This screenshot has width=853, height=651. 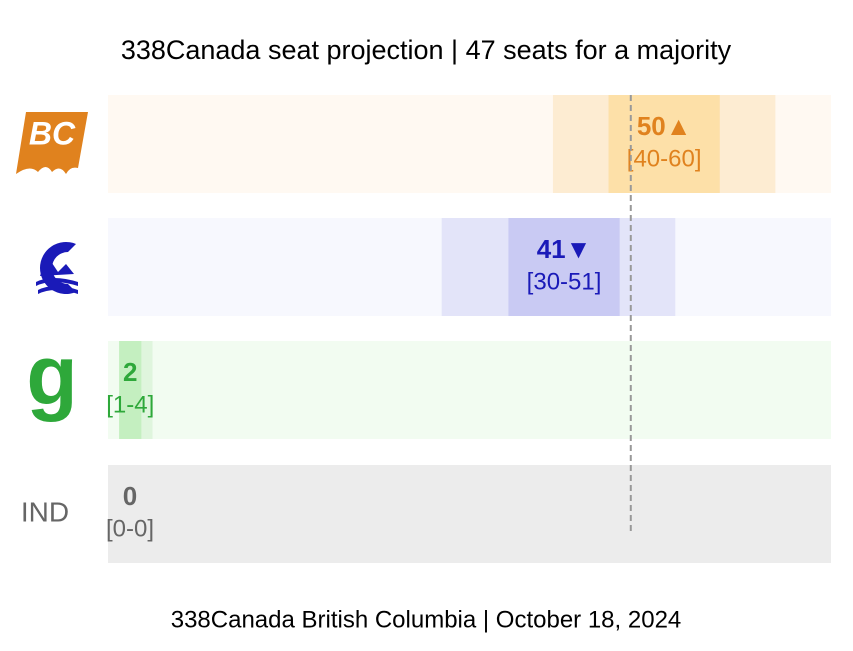 I want to click on range-label: [1-4], so click(x=130, y=404).